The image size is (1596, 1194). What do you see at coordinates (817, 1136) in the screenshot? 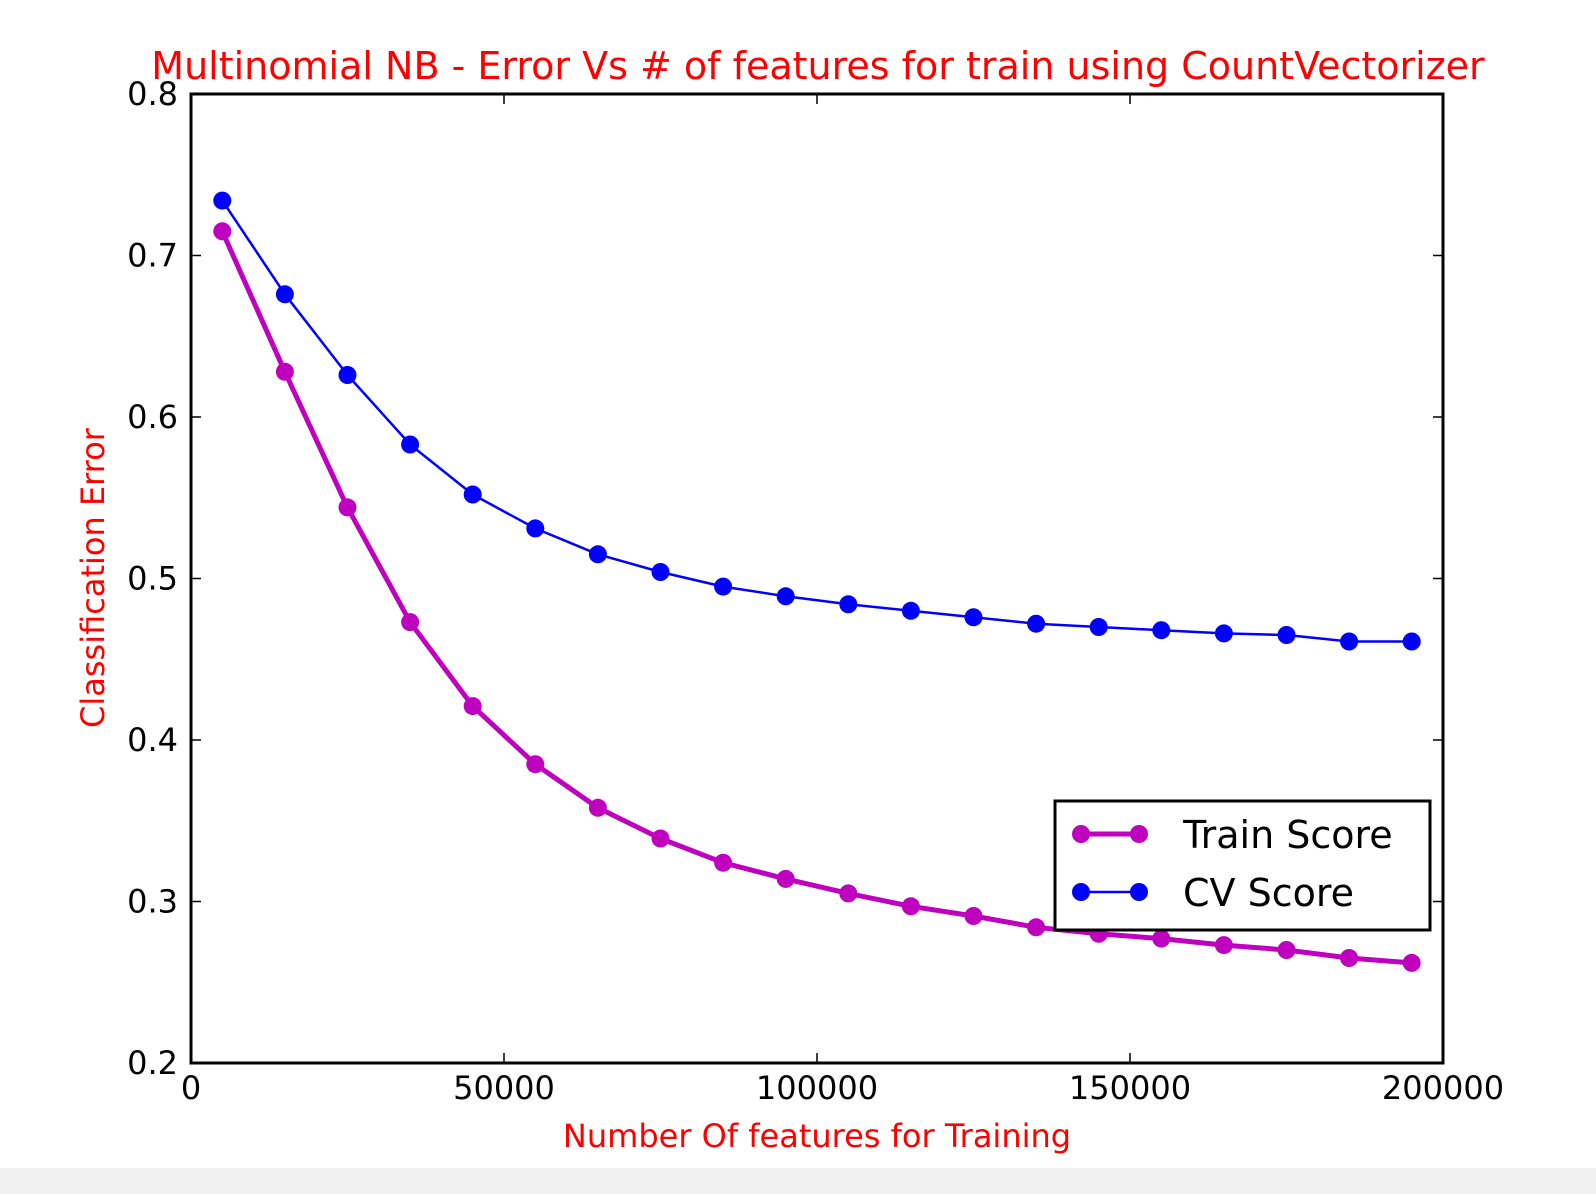
I see `x-axis-label: Number Of features for Training` at bounding box center [817, 1136].